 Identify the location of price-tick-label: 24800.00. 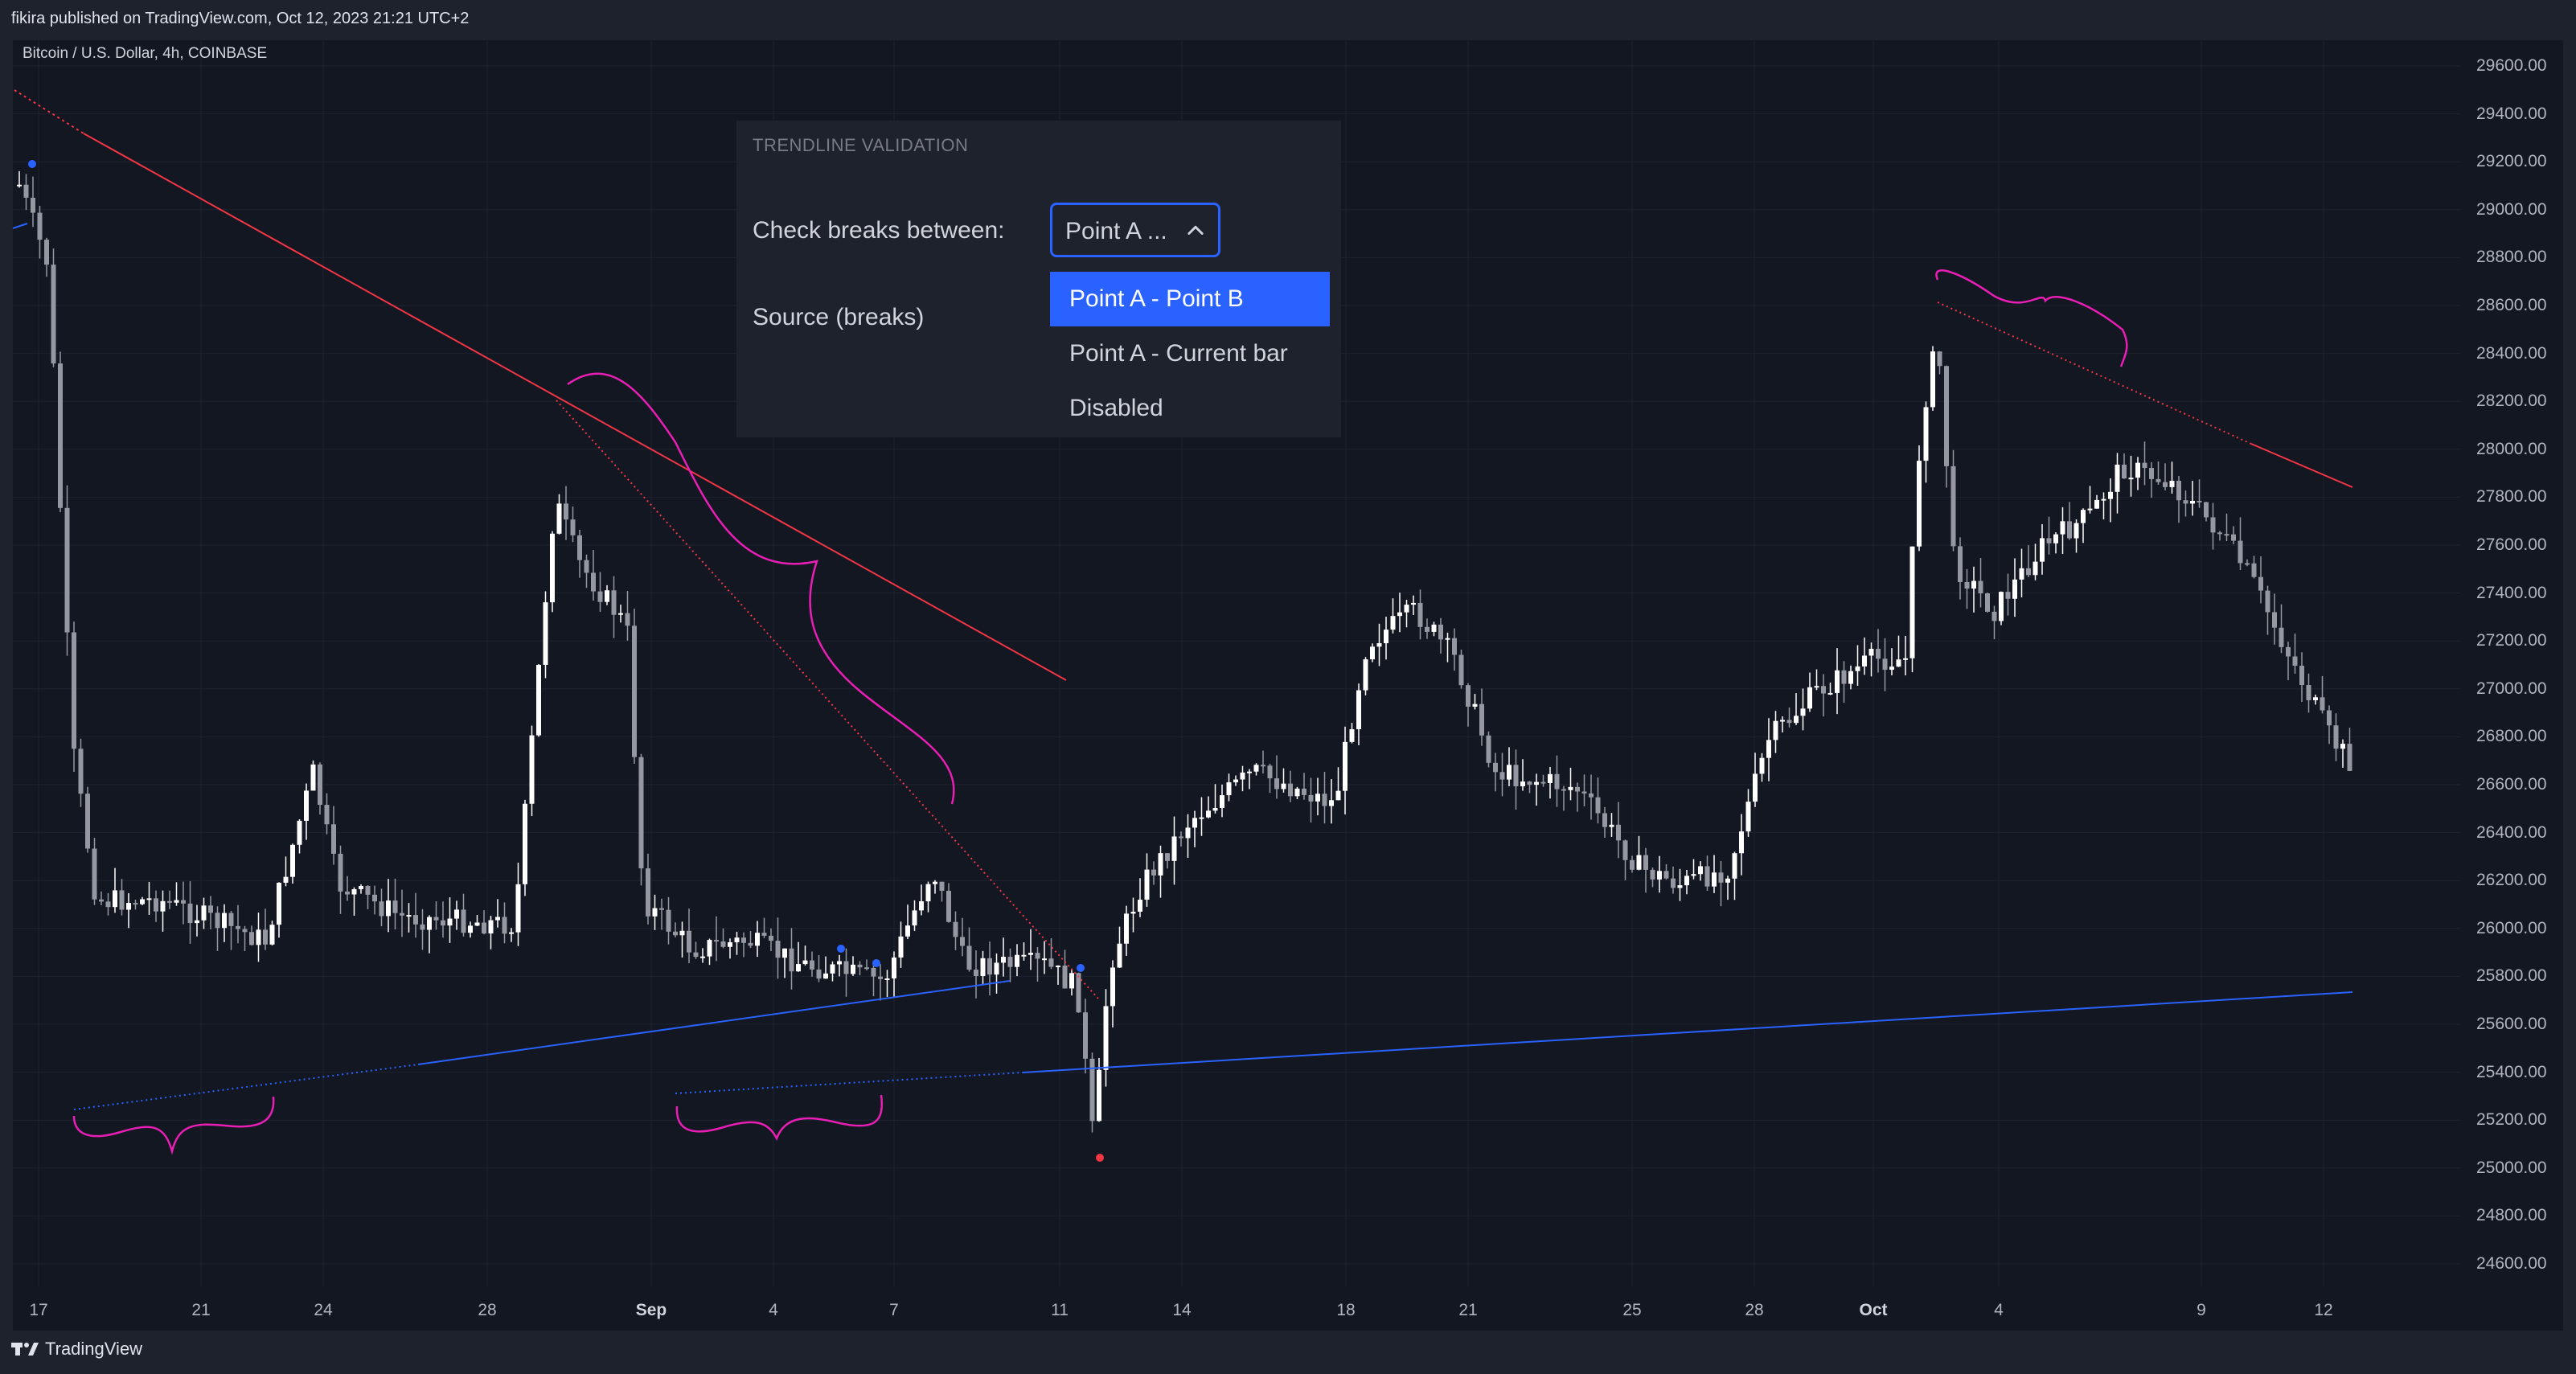
(2511, 1216).